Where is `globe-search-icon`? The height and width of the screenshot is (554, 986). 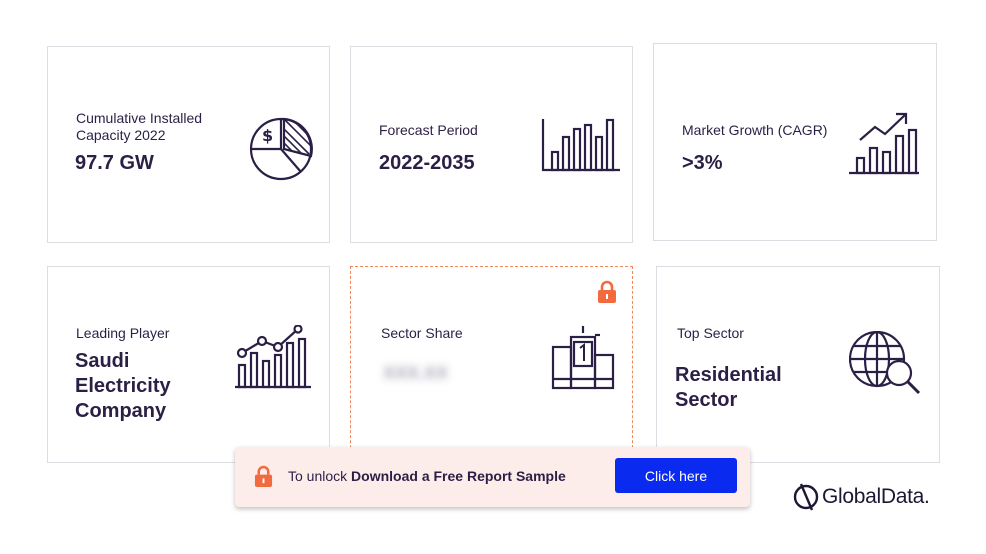
globe-search-icon is located at coordinates (885, 363).